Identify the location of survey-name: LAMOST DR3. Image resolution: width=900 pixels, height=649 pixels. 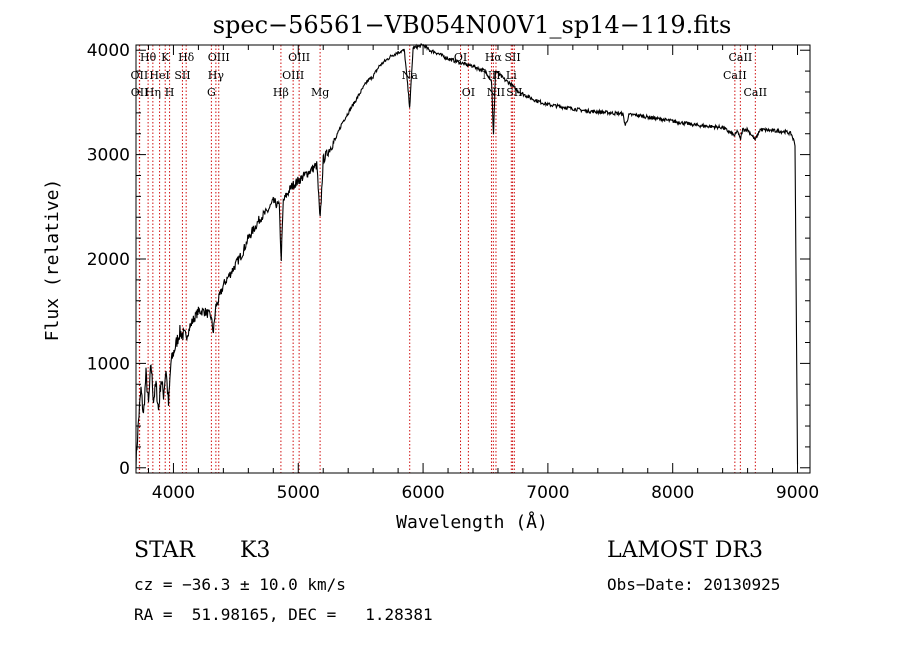
(685, 550).